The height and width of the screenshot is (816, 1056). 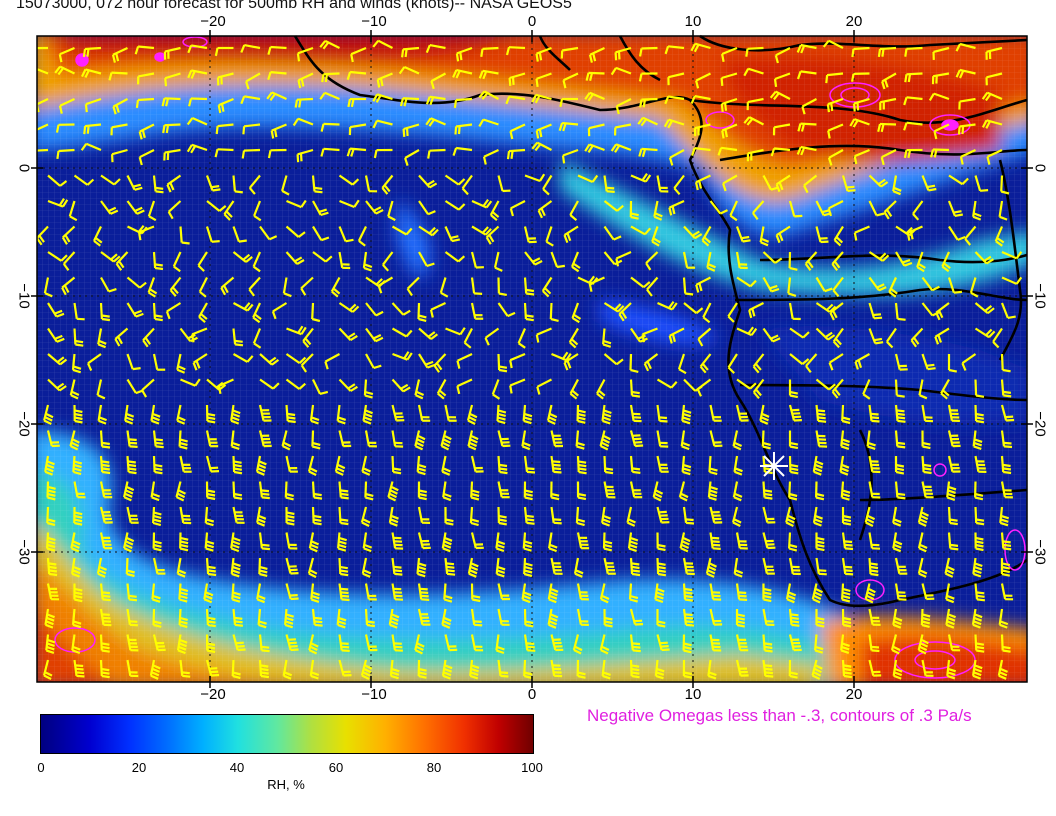 I want to click on lat-tick-right: −30, so click(x=1040, y=552).